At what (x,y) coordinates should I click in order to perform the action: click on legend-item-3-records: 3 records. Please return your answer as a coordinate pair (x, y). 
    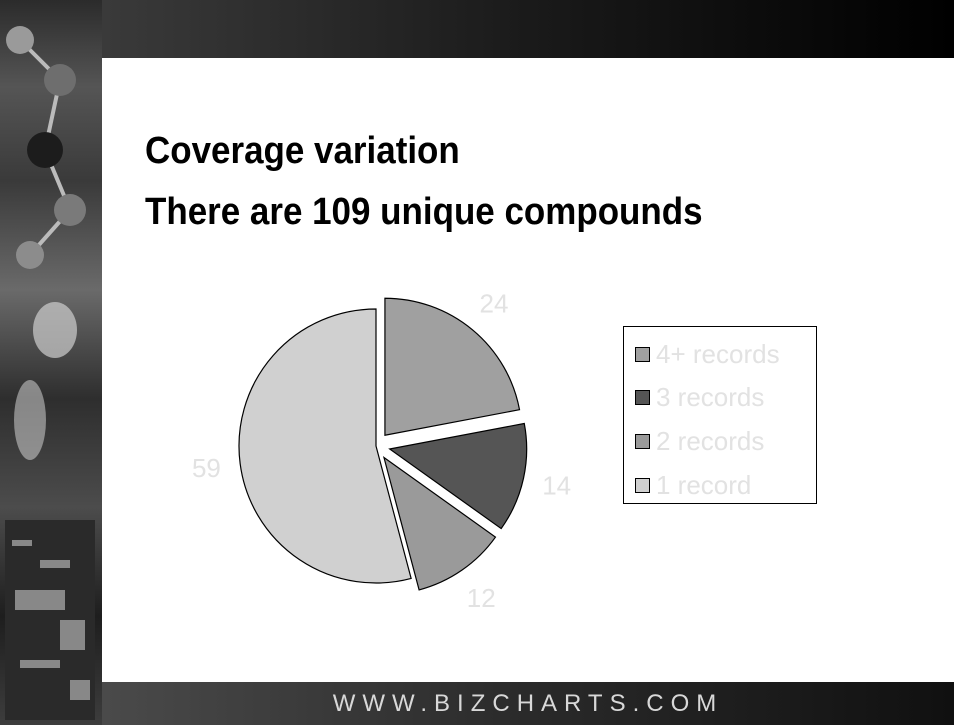
    Looking at the image, I should click on (699, 397).